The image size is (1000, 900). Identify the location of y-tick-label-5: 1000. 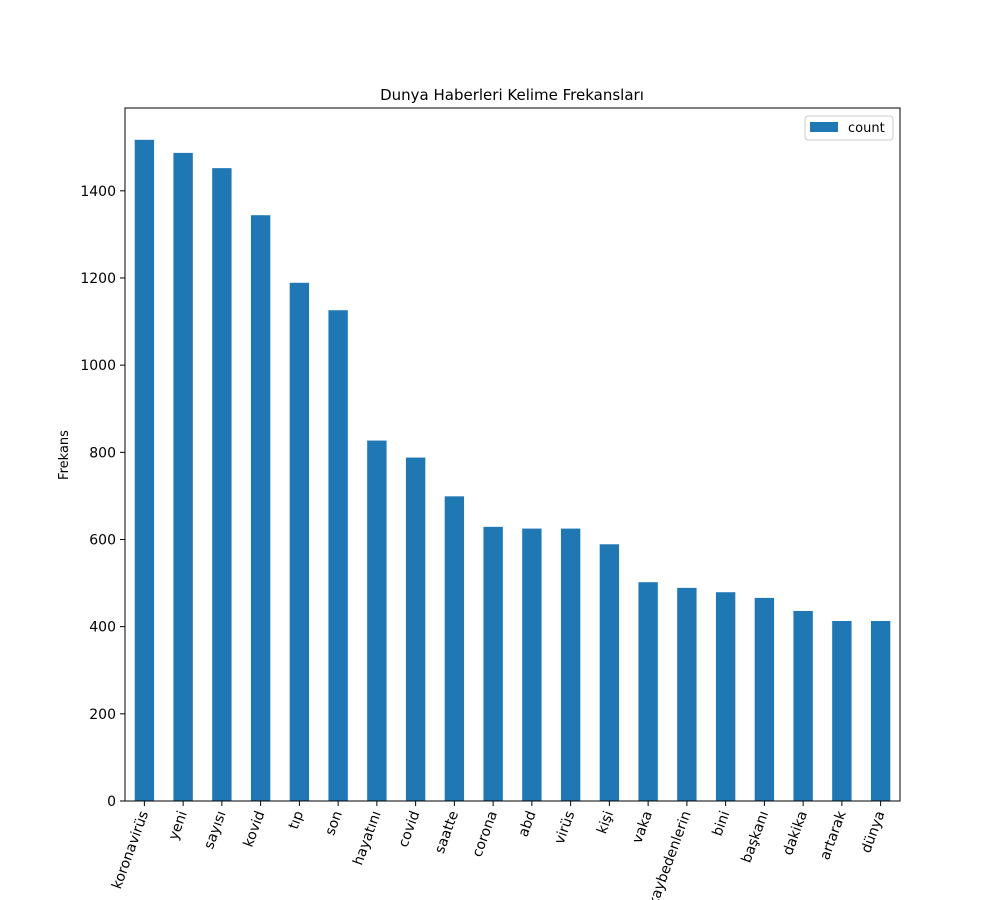
(98, 366).